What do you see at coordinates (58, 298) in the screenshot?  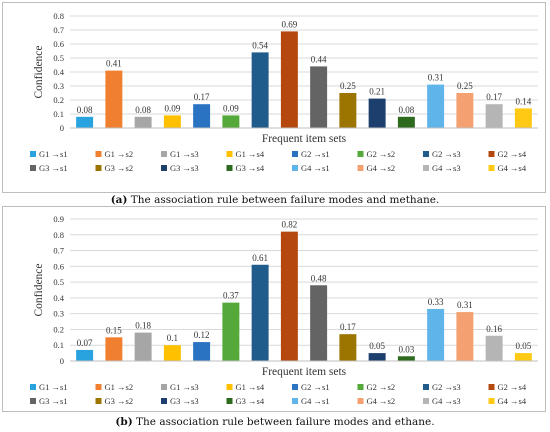 I see `y-tick-label: 0.4` at bounding box center [58, 298].